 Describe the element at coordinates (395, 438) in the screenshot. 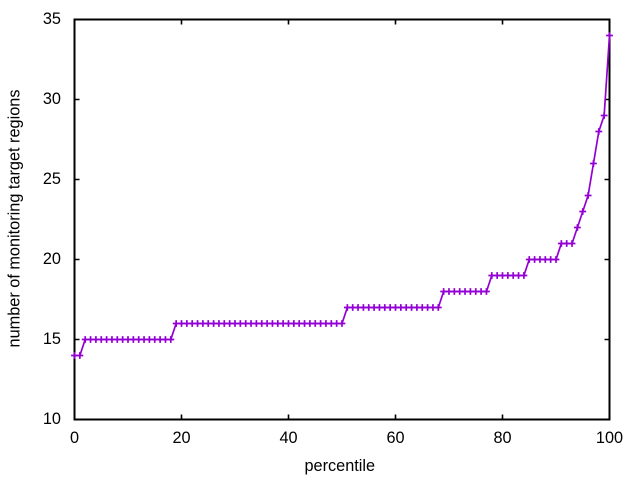

I see `svg-text: 60` at that location.